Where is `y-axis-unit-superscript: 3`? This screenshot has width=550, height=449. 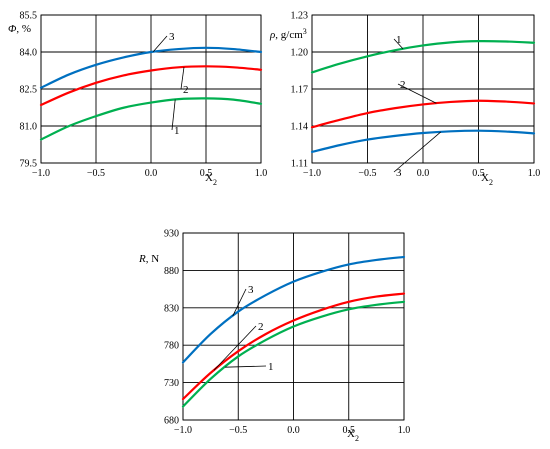
y-axis-unit-superscript: 3 is located at coordinates (305, 31).